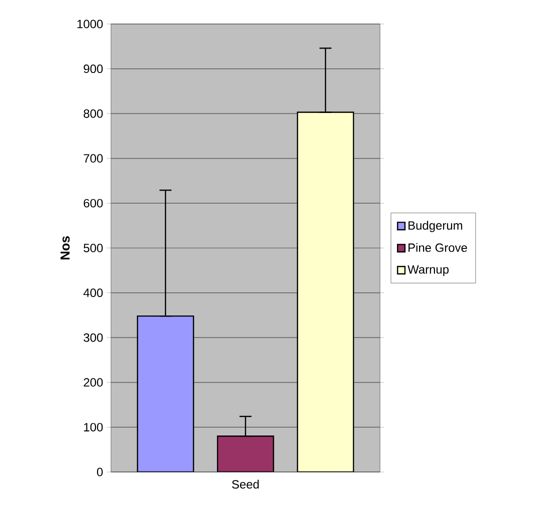  I want to click on y-tick-label: 800, so click(93, 113).